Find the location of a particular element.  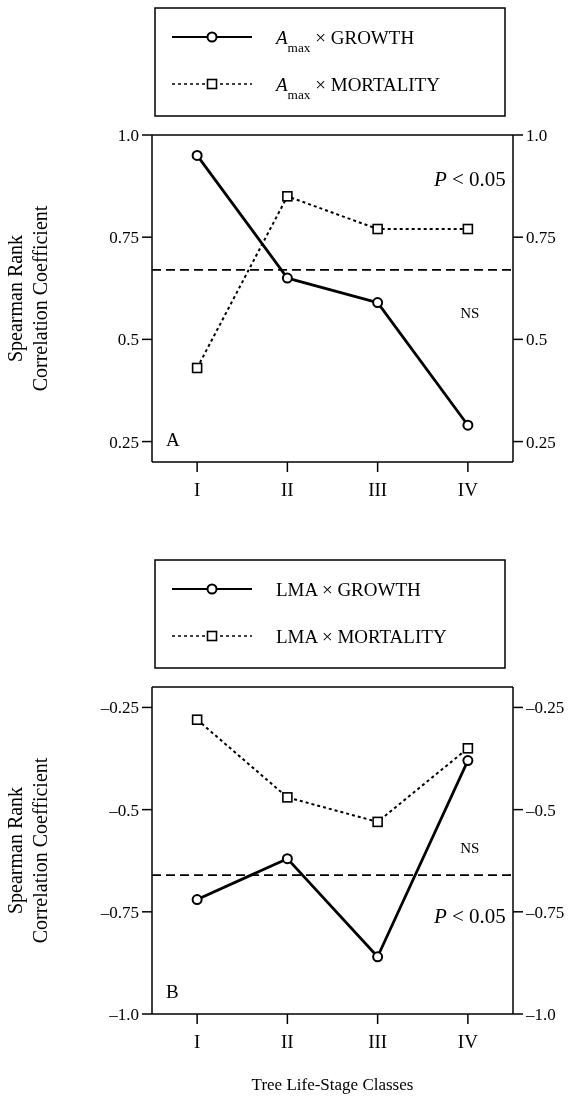

x-axis-title: Tree Life-Stage Classes is located at coordinates (332, 1084).